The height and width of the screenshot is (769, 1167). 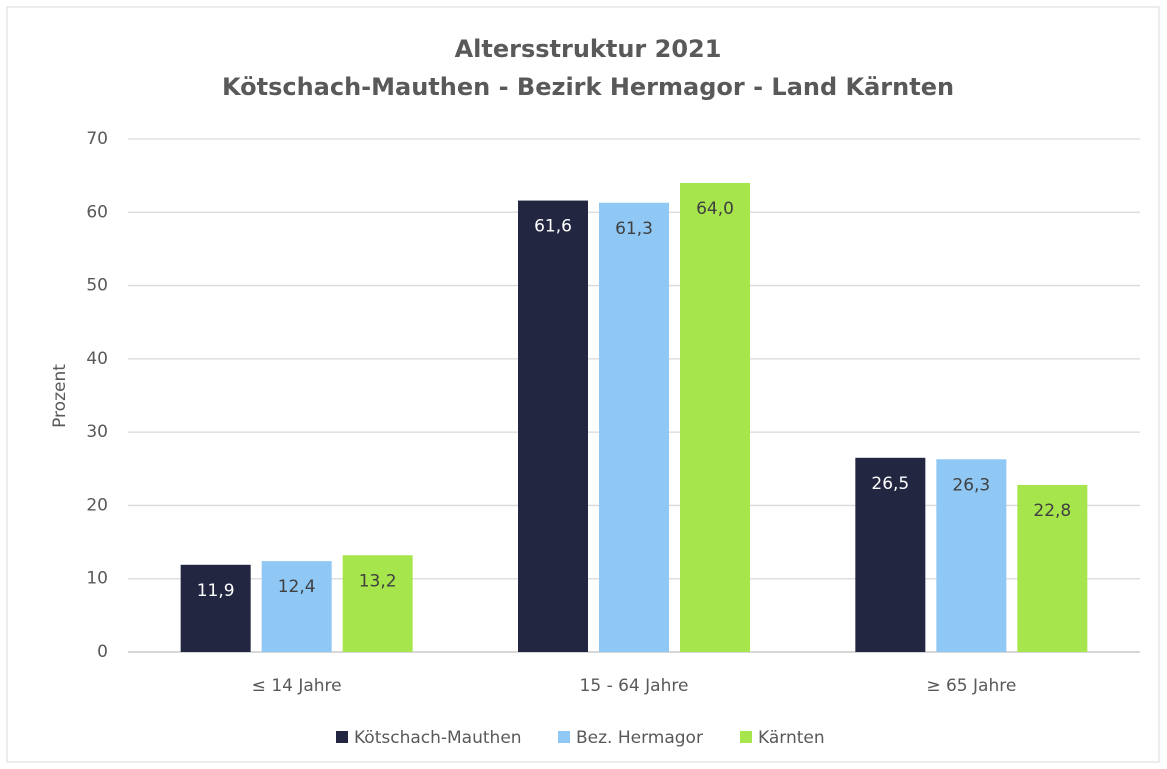 I want to click on data-label: 61,6, so click(x=553, y=227).